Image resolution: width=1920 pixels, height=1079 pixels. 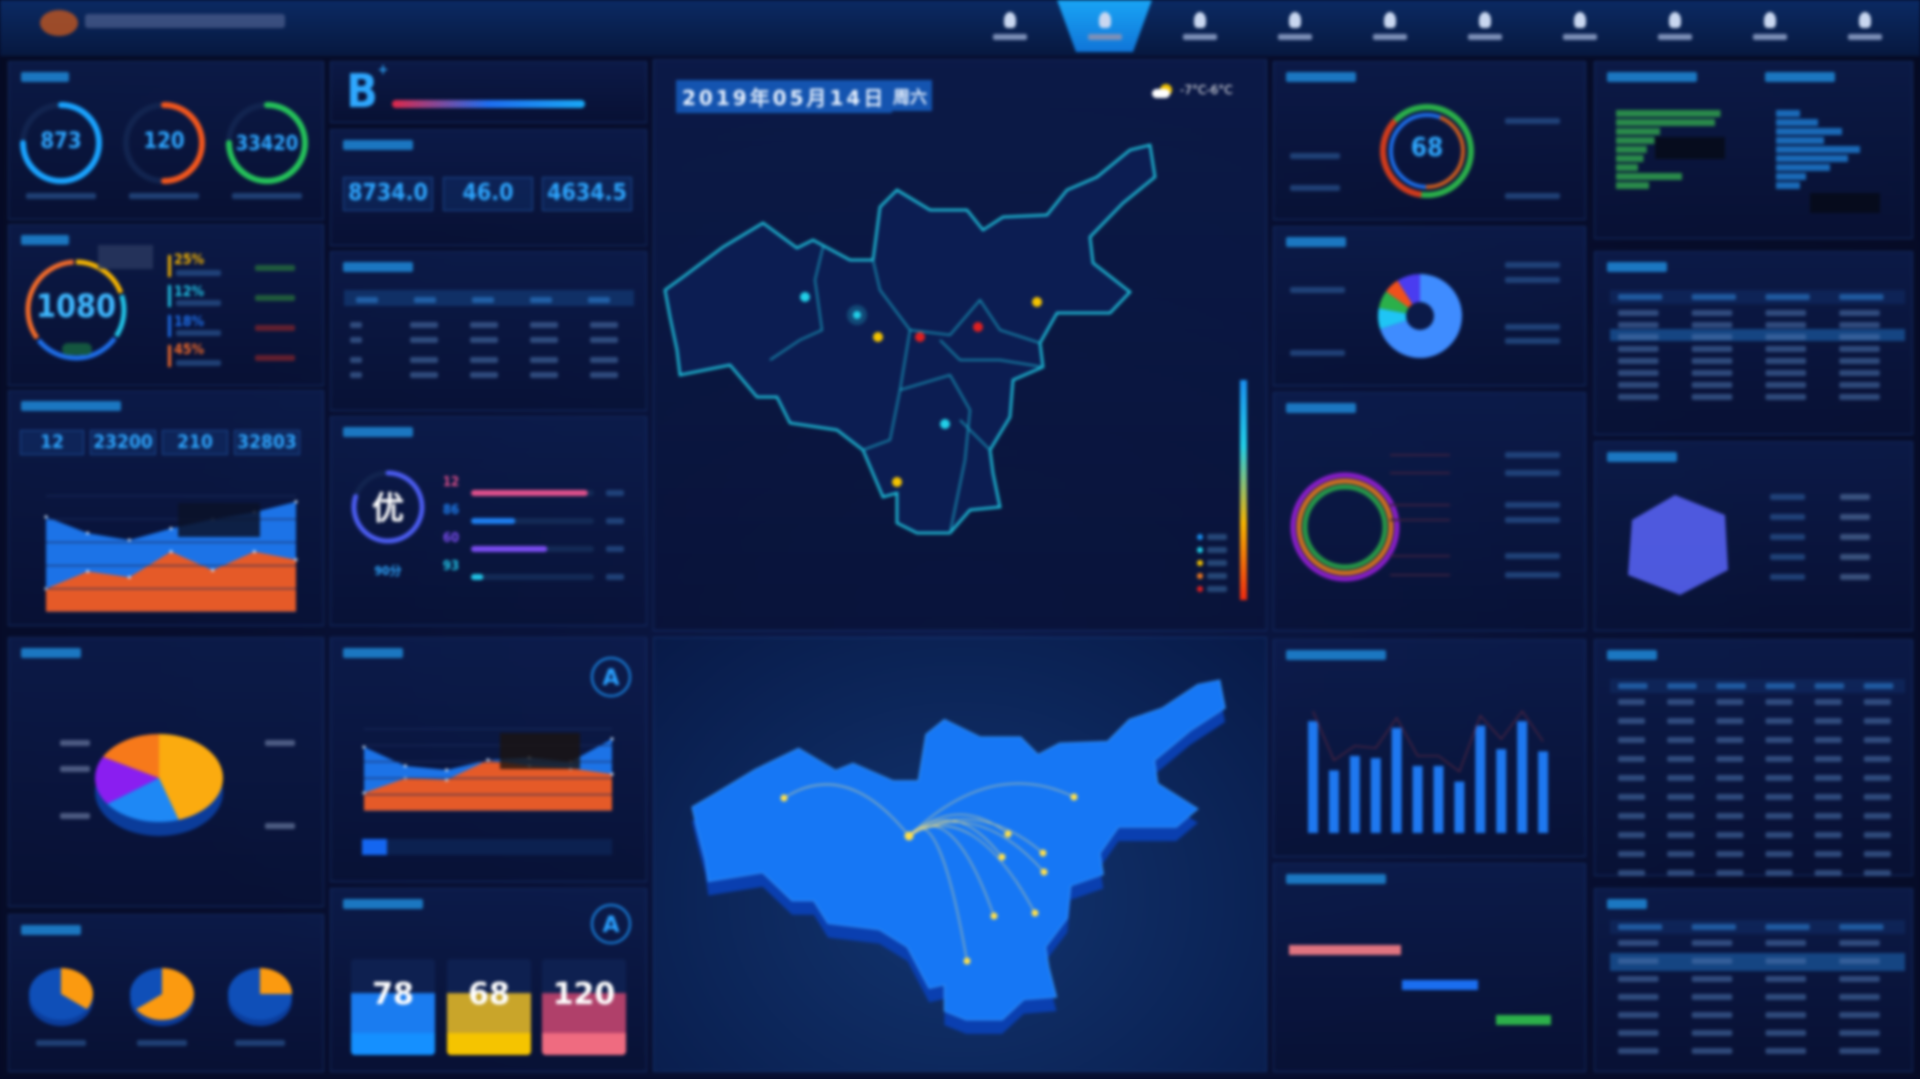 I want to click on flow-endpoint, so click(x=1074, y=797).